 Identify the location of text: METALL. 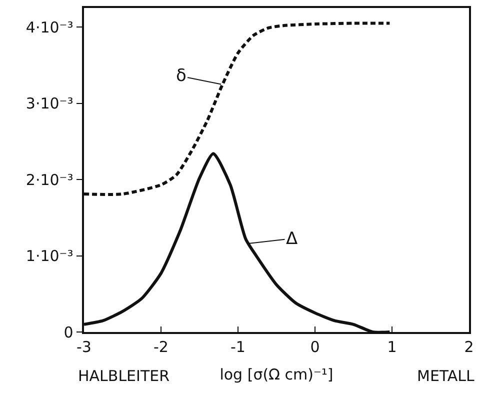
(446, 376).